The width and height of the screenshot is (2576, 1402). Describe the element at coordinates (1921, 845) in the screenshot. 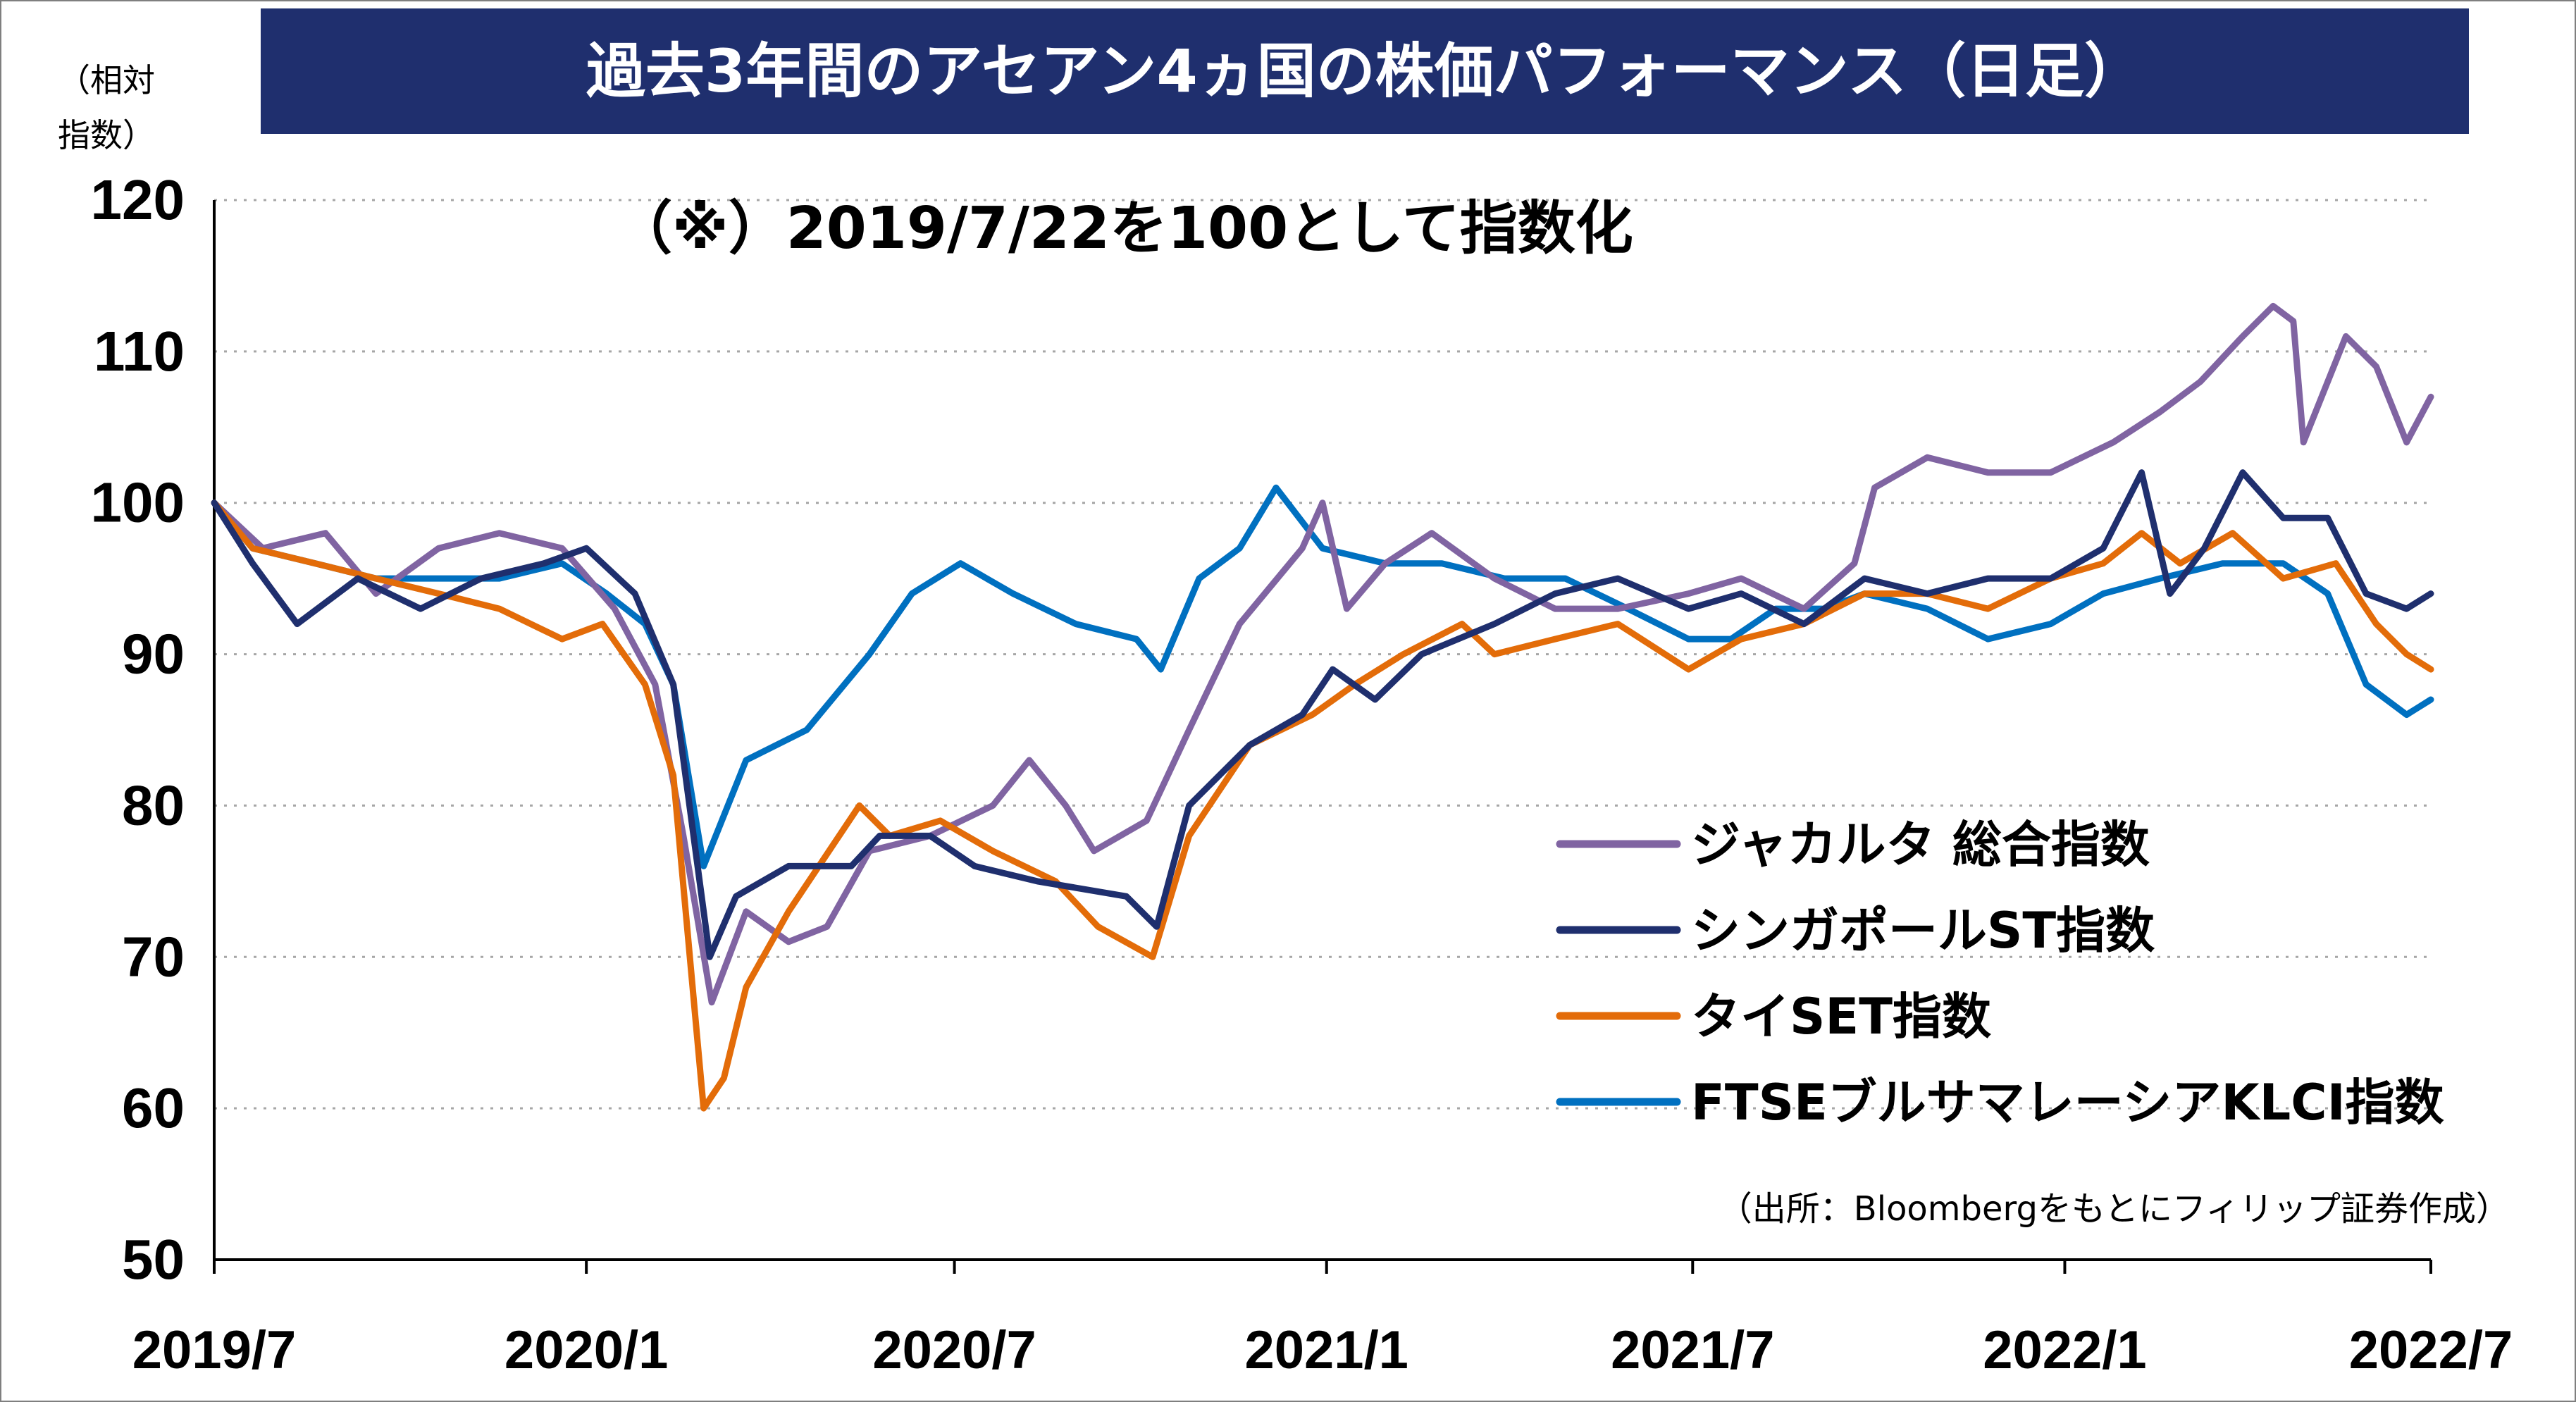

I see `legend-label: ジャカルタ 総合指数` at that location.